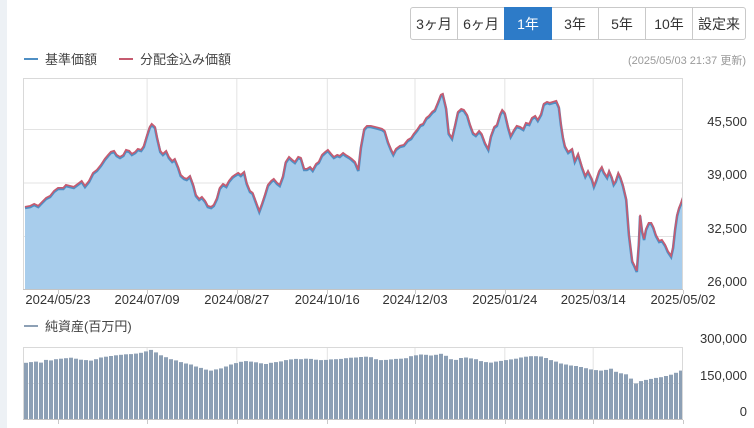 The width and height of the screenshot is (754, 428). What do you see at coordinates (727, 121) in the screenshot?
I see `y-axis-label-45500: 45,500` at bounding box center [727, 121].